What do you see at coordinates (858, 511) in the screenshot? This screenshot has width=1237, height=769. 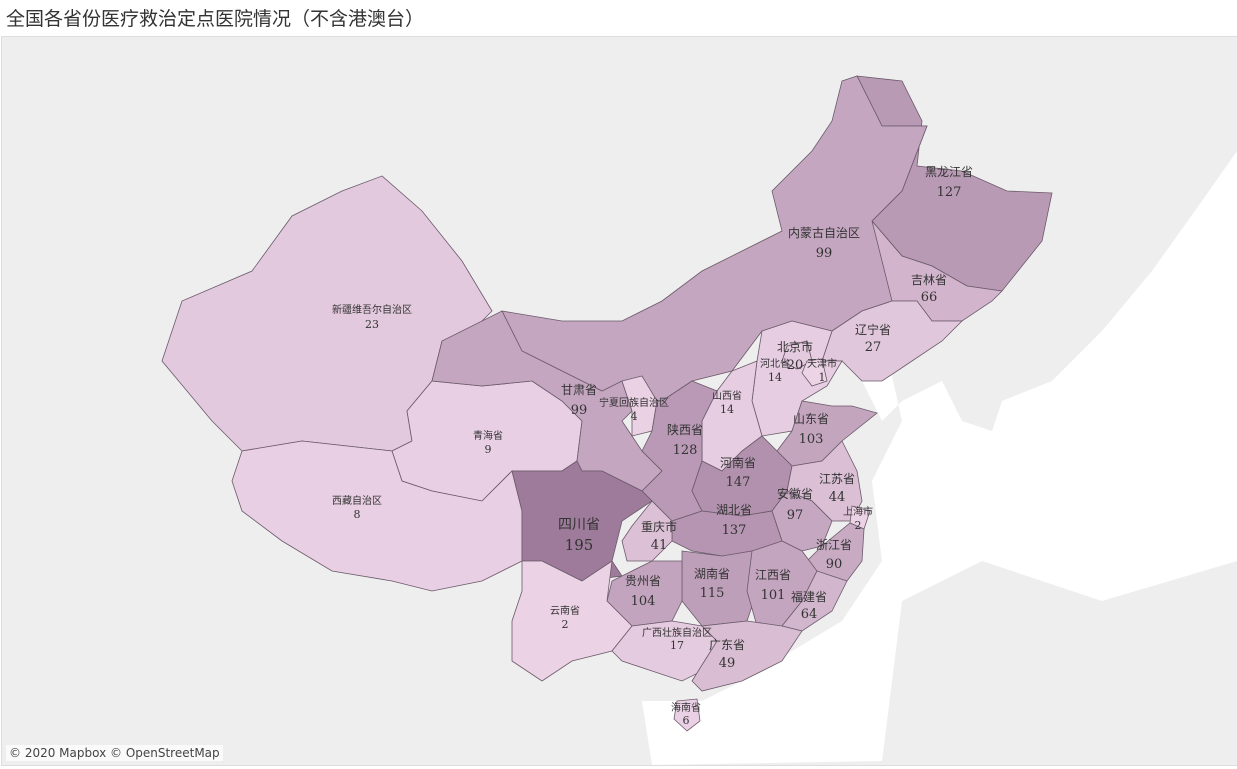 I see `province-name-label: 上海市` at bounding box center [858, 511].